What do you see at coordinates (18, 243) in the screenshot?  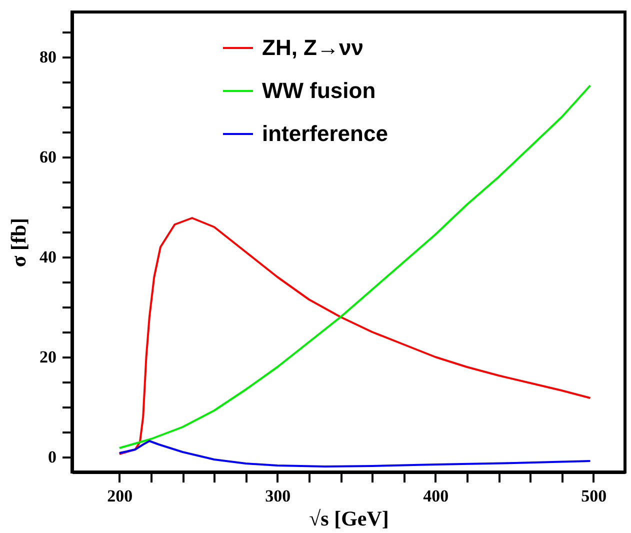 I see `y-axis-title: σ [fb]` at bounding box center [18, 243].